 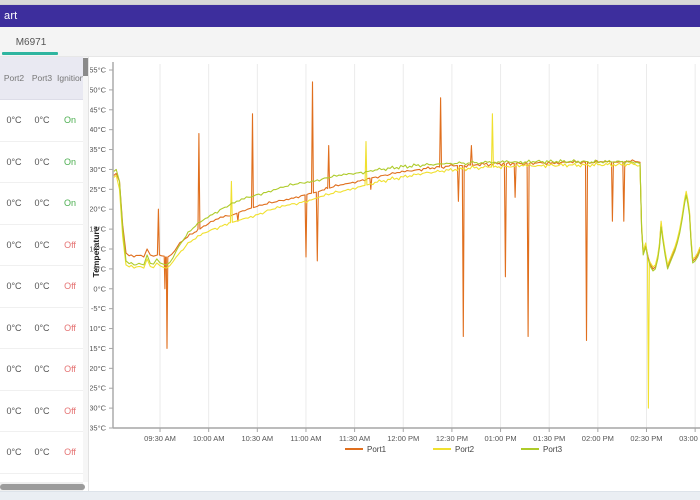 I want to click on column-header-port3: Port3, so click(x=42, y=78).